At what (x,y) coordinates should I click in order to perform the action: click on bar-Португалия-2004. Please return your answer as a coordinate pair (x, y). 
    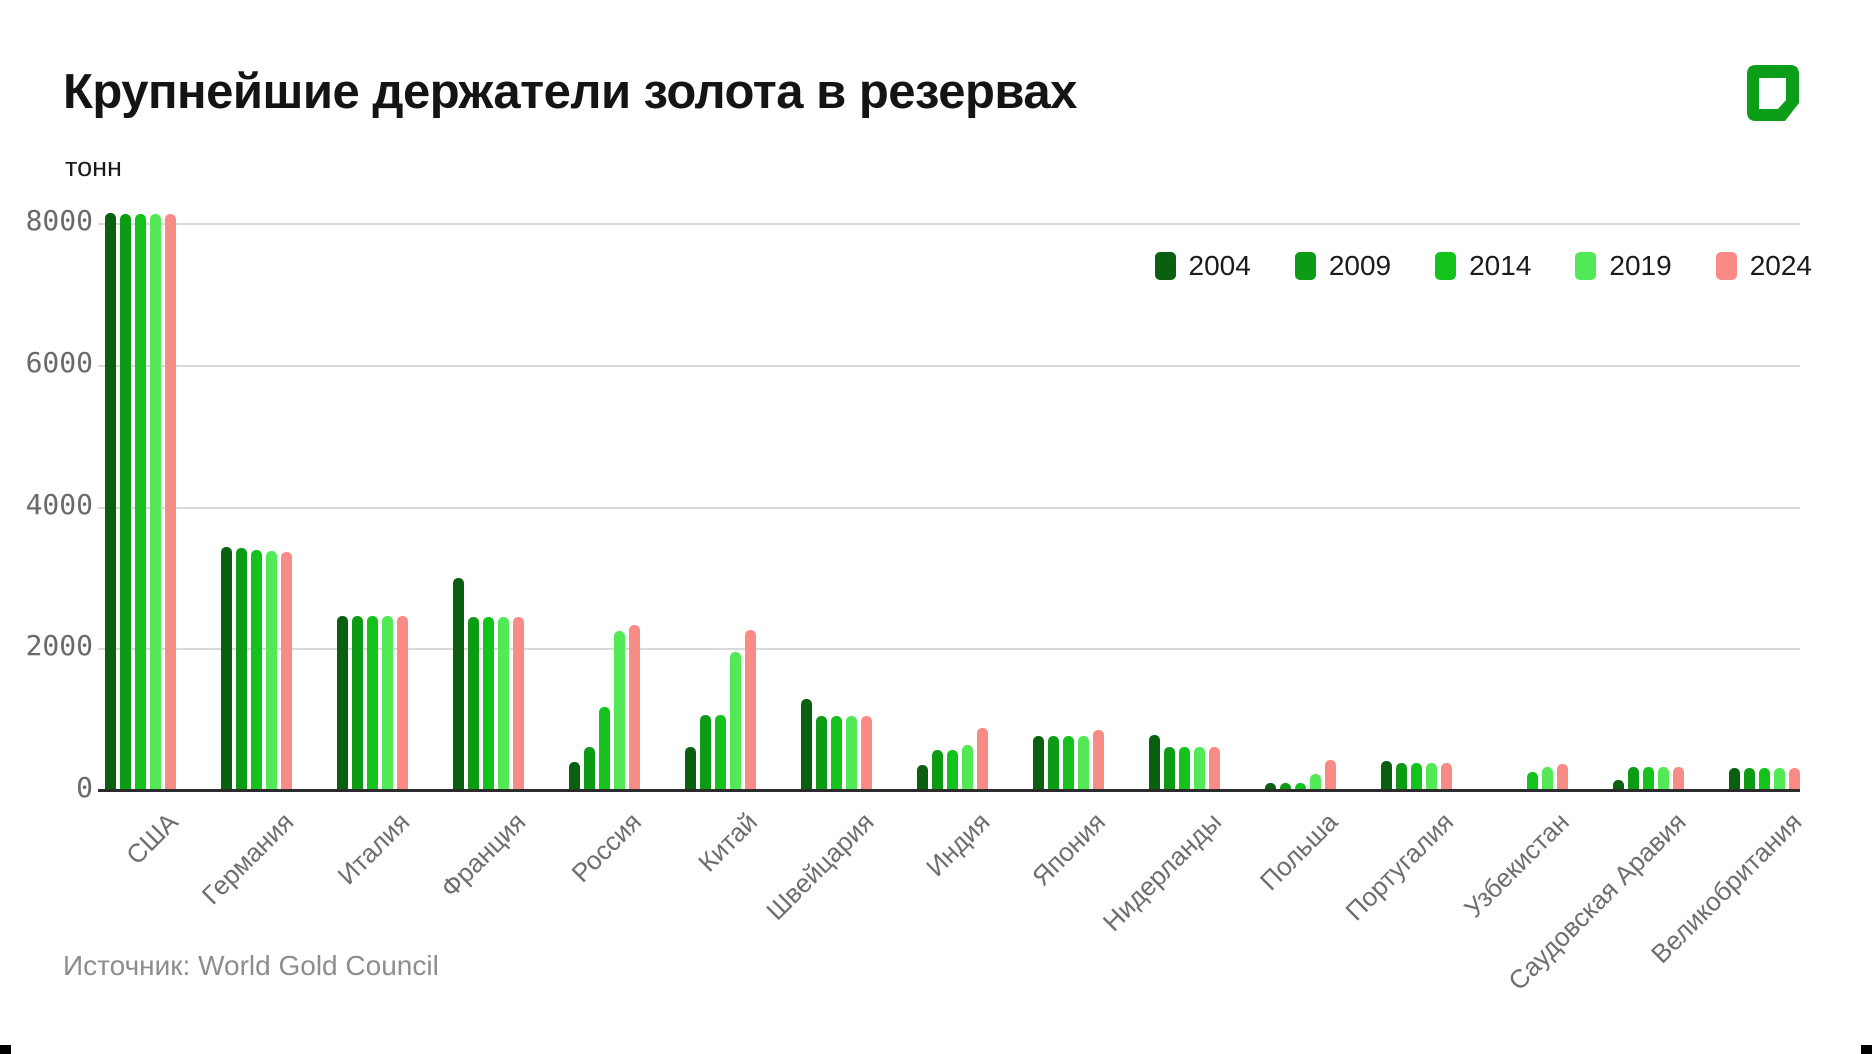
    Looking at the image, I should click on (1386, 775).